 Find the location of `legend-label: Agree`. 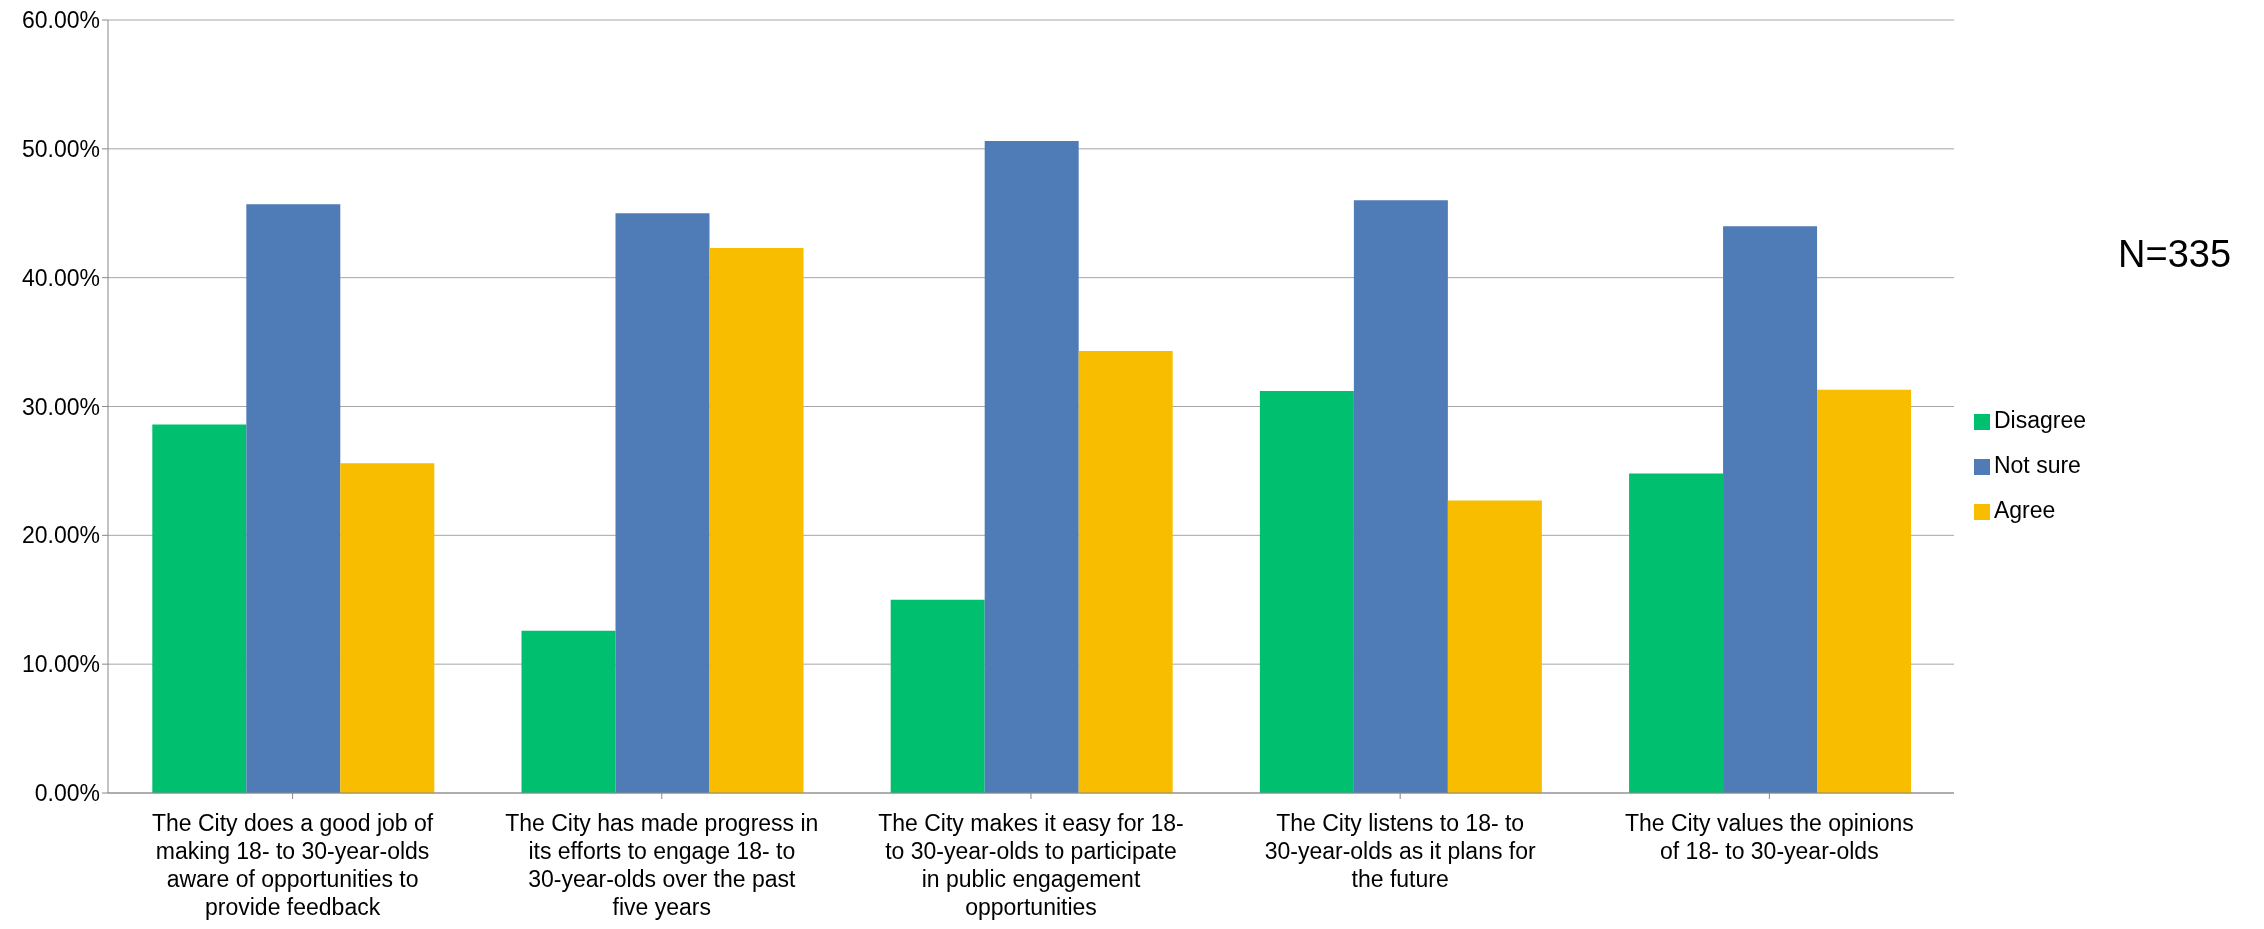

legend-label: Agree is located at coordinates (2024, 510).